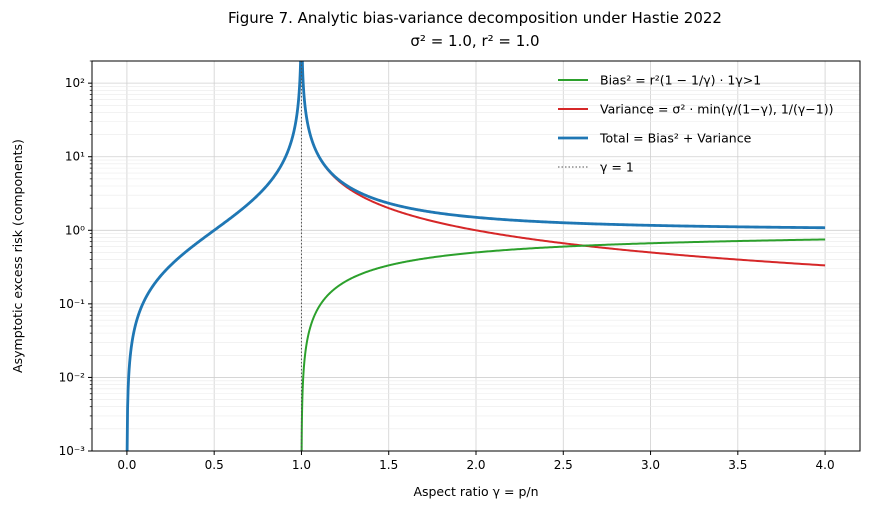  I want to click on legend-label: Variance = σ² · min(γ/(1−γ), 1/(γ−1)), so click(716, 109).